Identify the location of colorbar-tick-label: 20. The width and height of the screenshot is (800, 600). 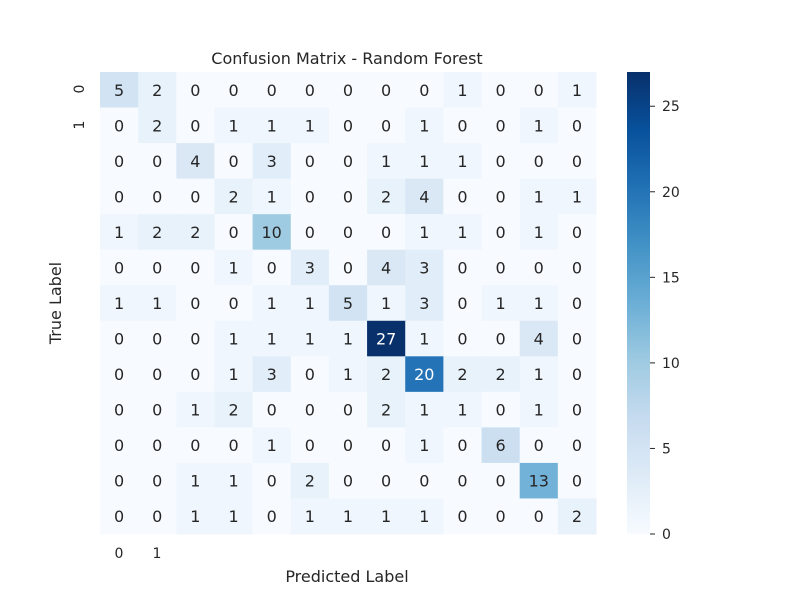
(671, 193).